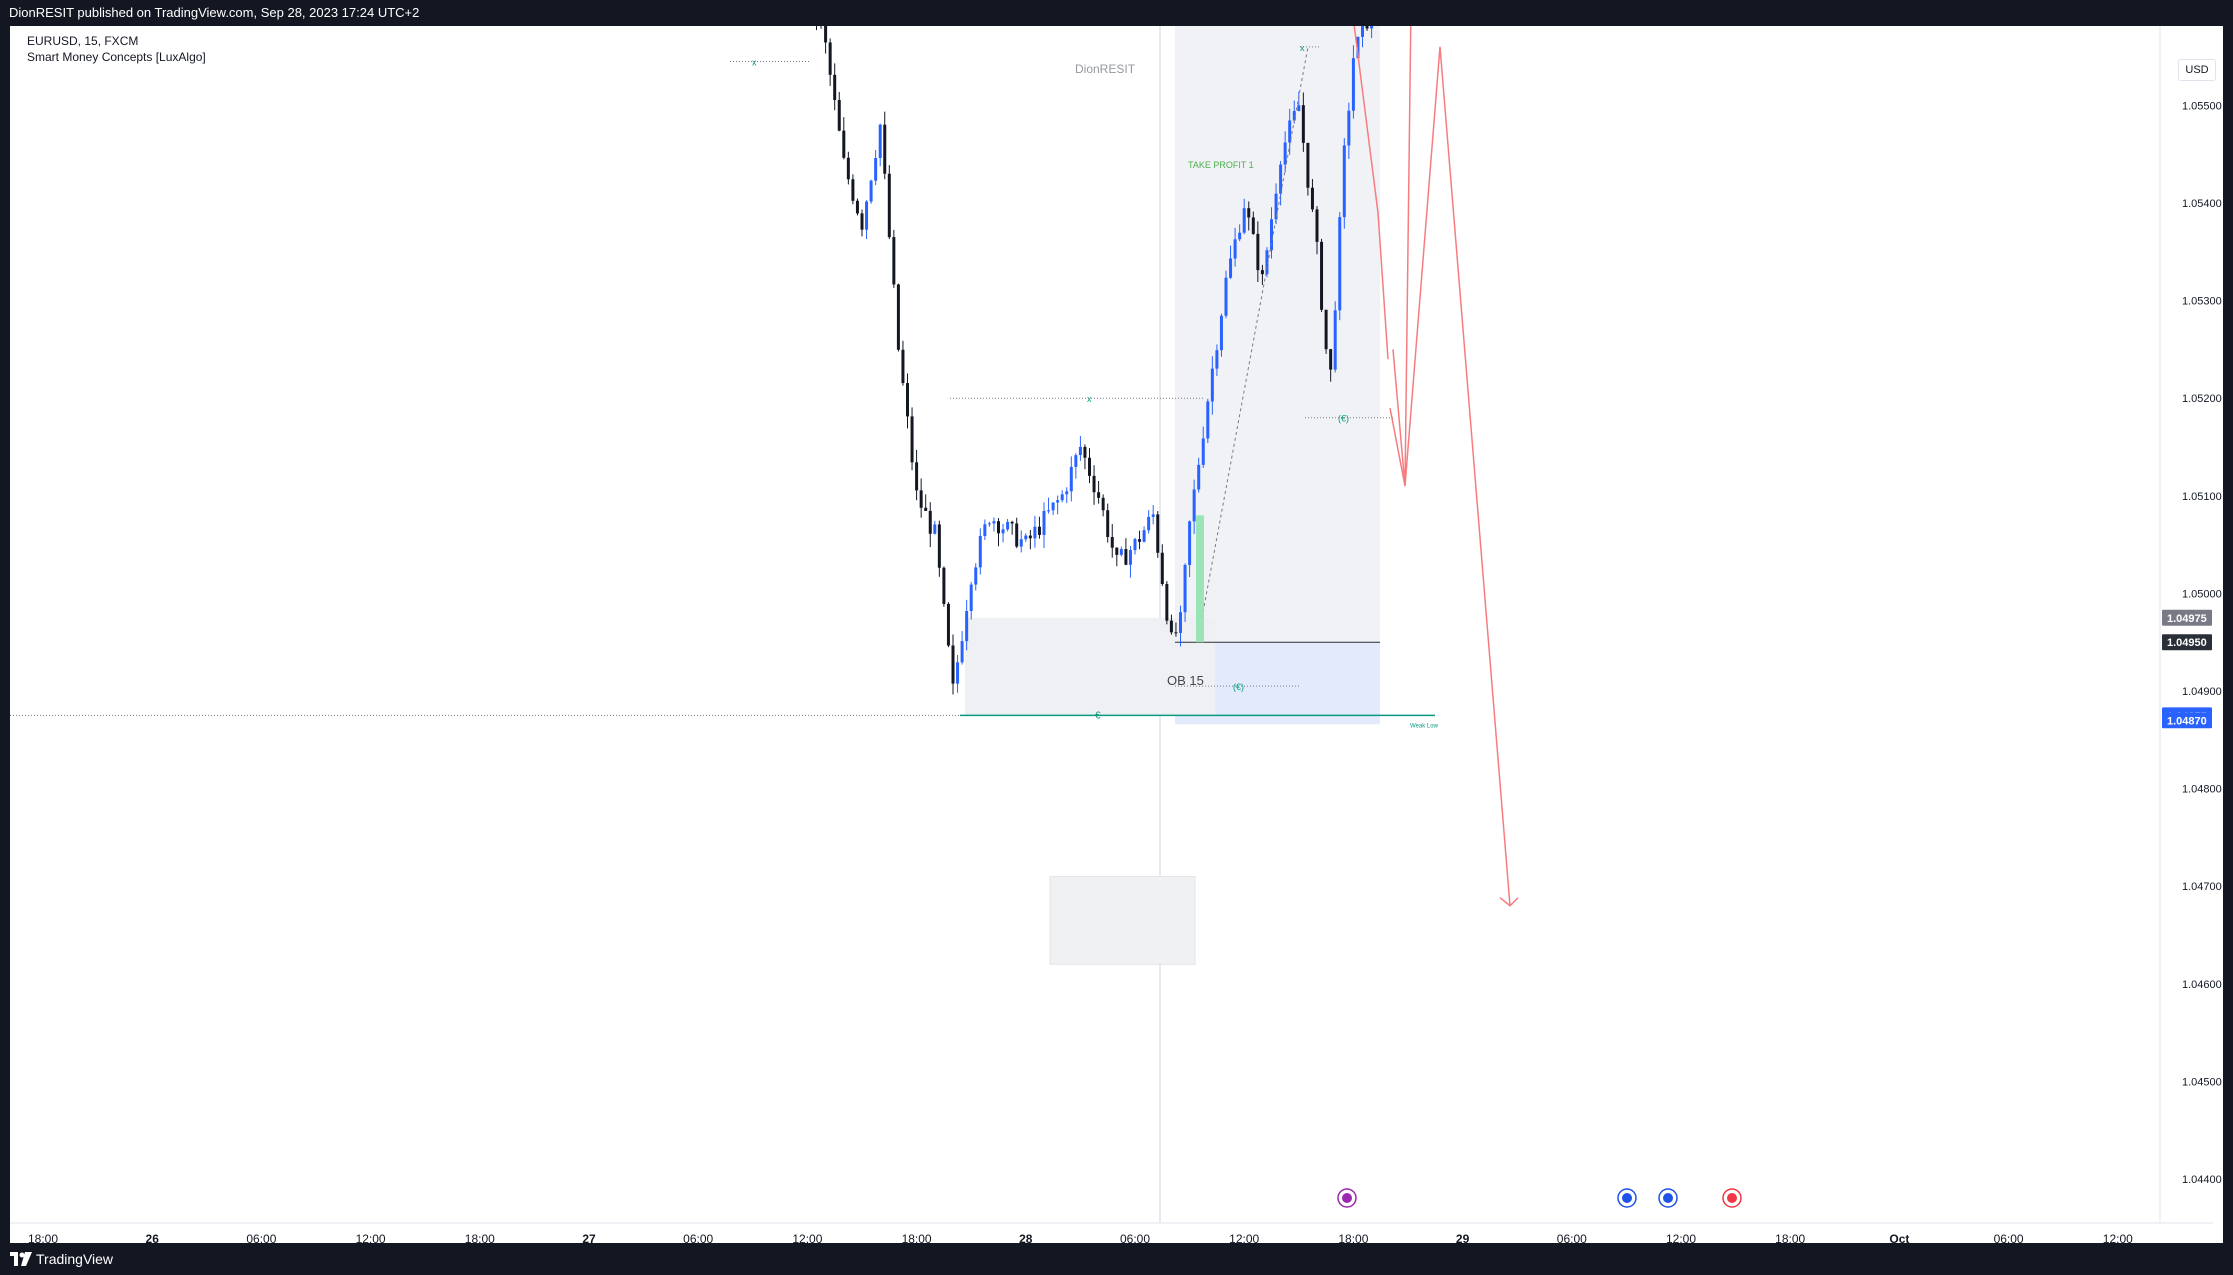 This screenshot has width=2233, height=1275. Describe the element at coordinates (1899, 1237) in the screenshot. I see `time-tick-17: Oct` at that location.